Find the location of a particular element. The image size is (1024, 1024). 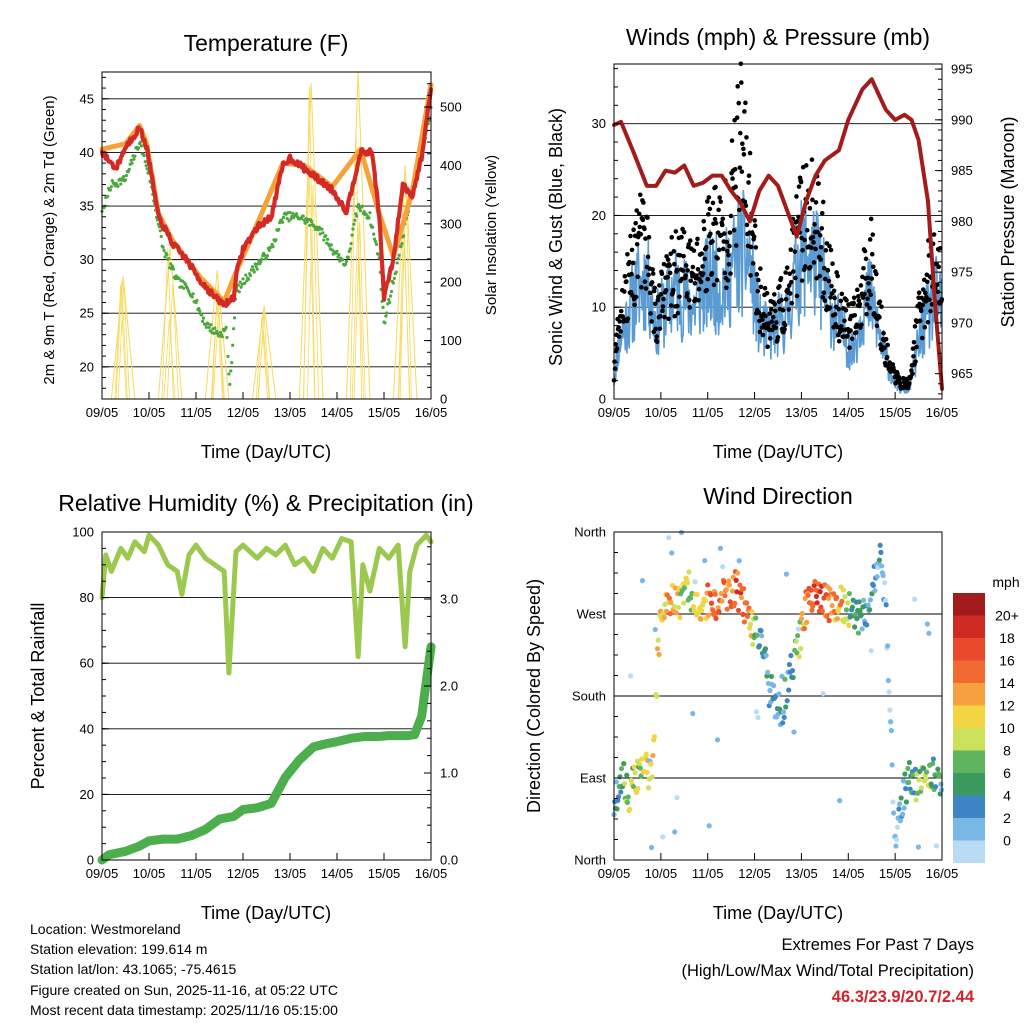

humidity-ylabel-left: Percent & Total Rainfall is located at coordinates (38, 696).